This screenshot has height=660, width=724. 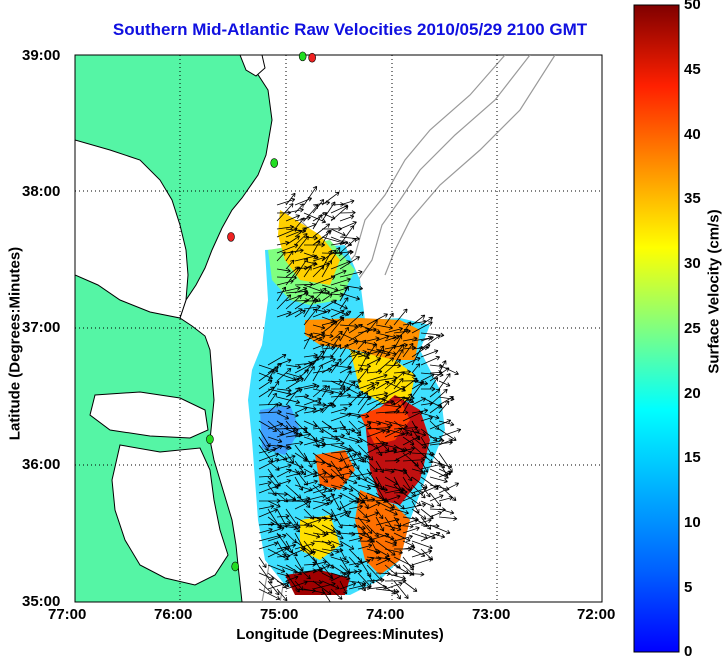 I want to click on colorbar-tick: 10, so click(x=692, y=522).